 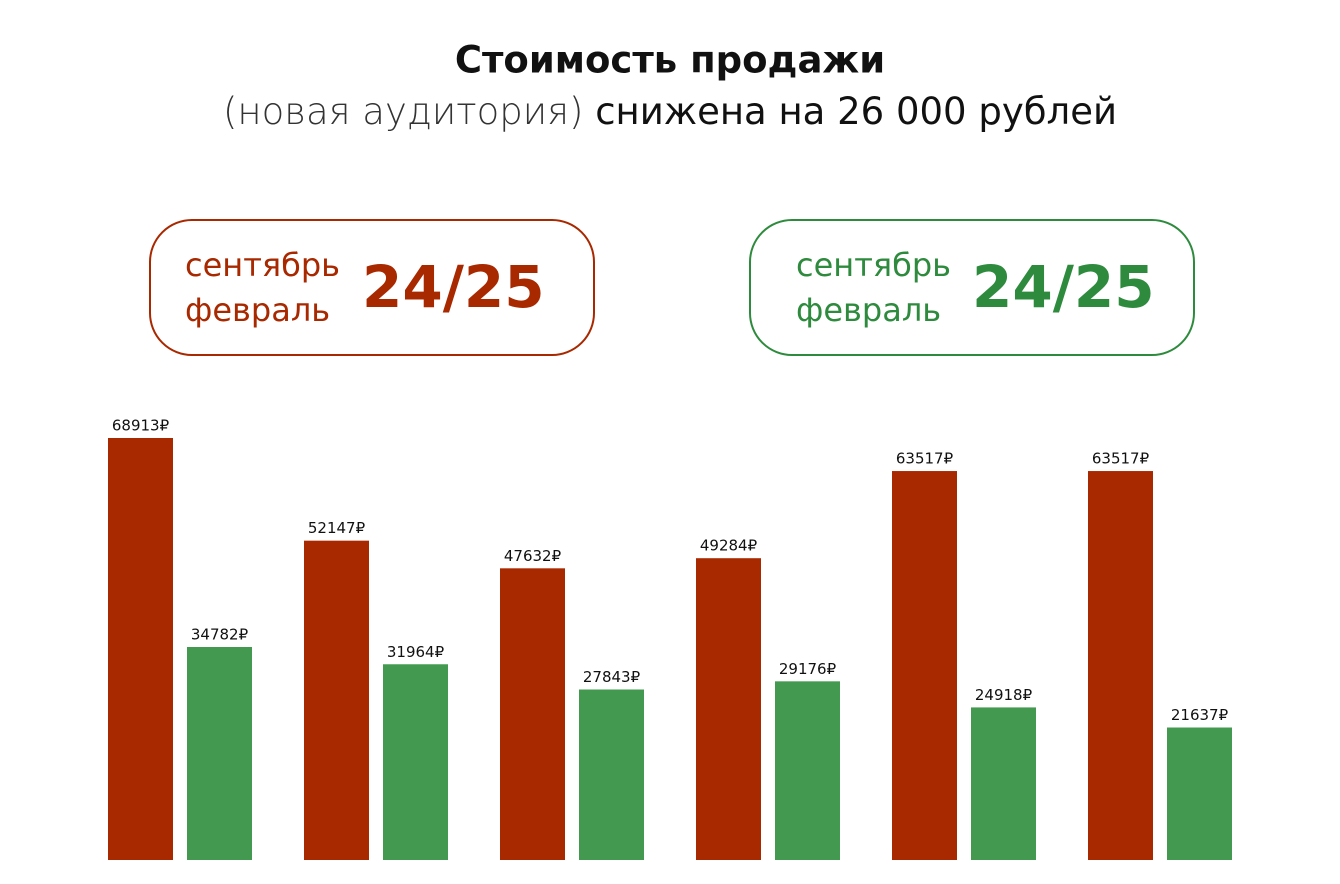 I want to click on value-label: 34782₽, so click(x=220, y=635).